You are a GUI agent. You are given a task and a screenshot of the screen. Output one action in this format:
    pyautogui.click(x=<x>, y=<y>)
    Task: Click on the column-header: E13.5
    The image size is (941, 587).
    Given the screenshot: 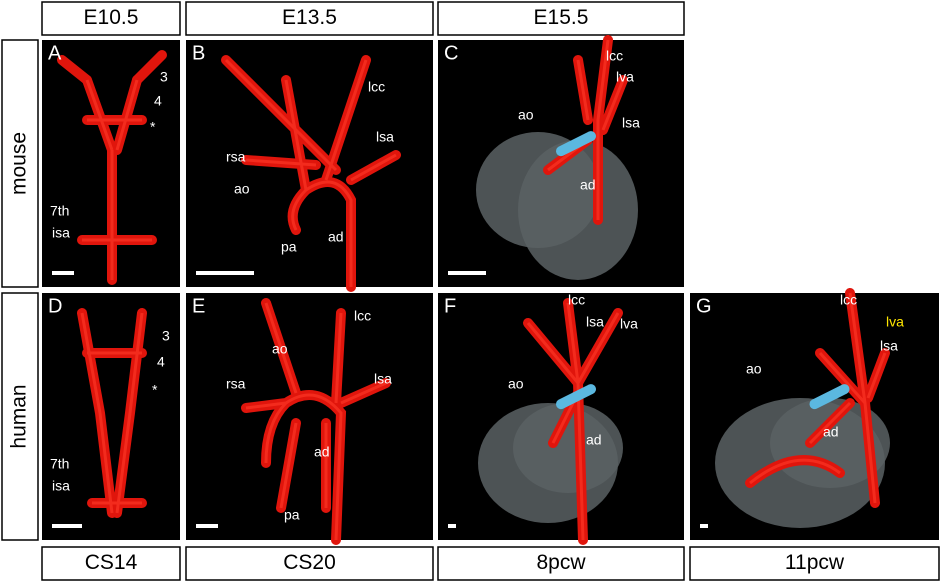 What is the action you would take?
    pyautogui.click(x=309, y=17)
    